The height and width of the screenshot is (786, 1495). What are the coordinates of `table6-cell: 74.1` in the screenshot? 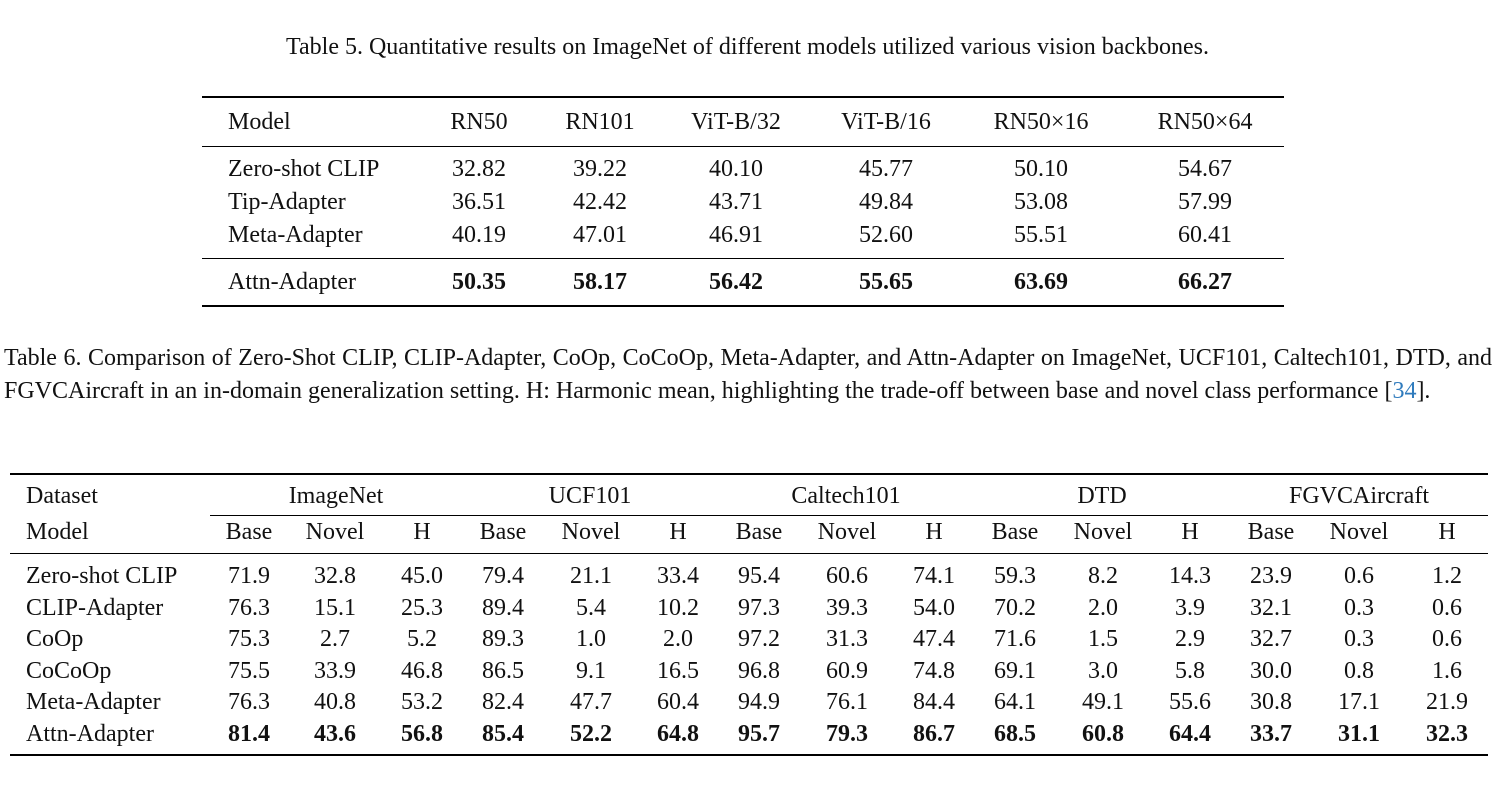 It's located at (934, 576).